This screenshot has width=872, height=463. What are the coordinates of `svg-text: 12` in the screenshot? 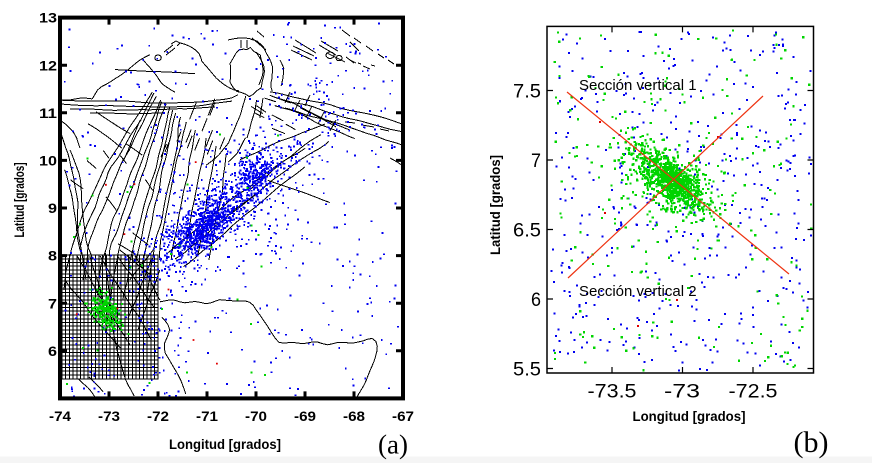 It's located at (48, 65).